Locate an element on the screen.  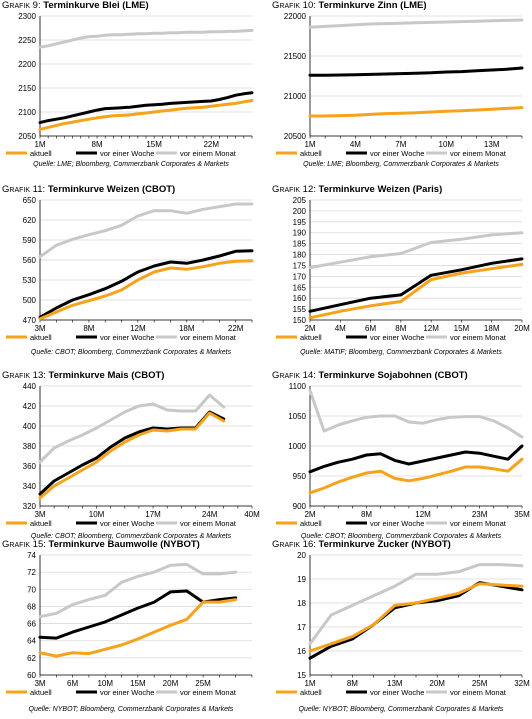
x-tick-label: 17M is located at coordinates (153, 514).